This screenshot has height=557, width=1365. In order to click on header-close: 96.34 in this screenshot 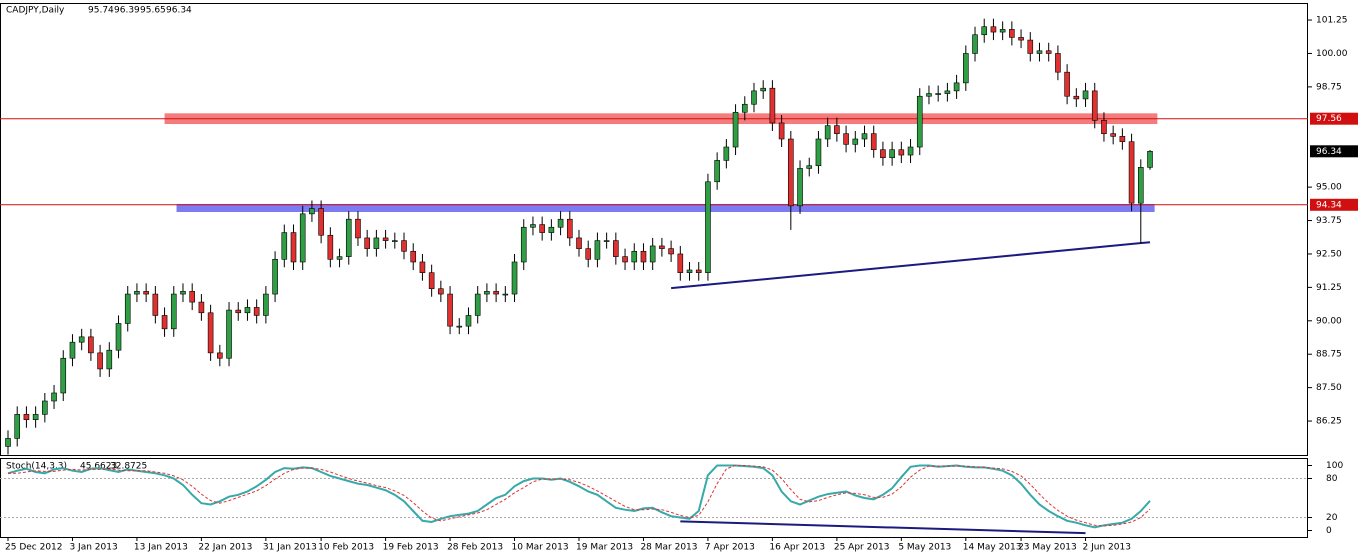, I will do `click(179, 11)`.